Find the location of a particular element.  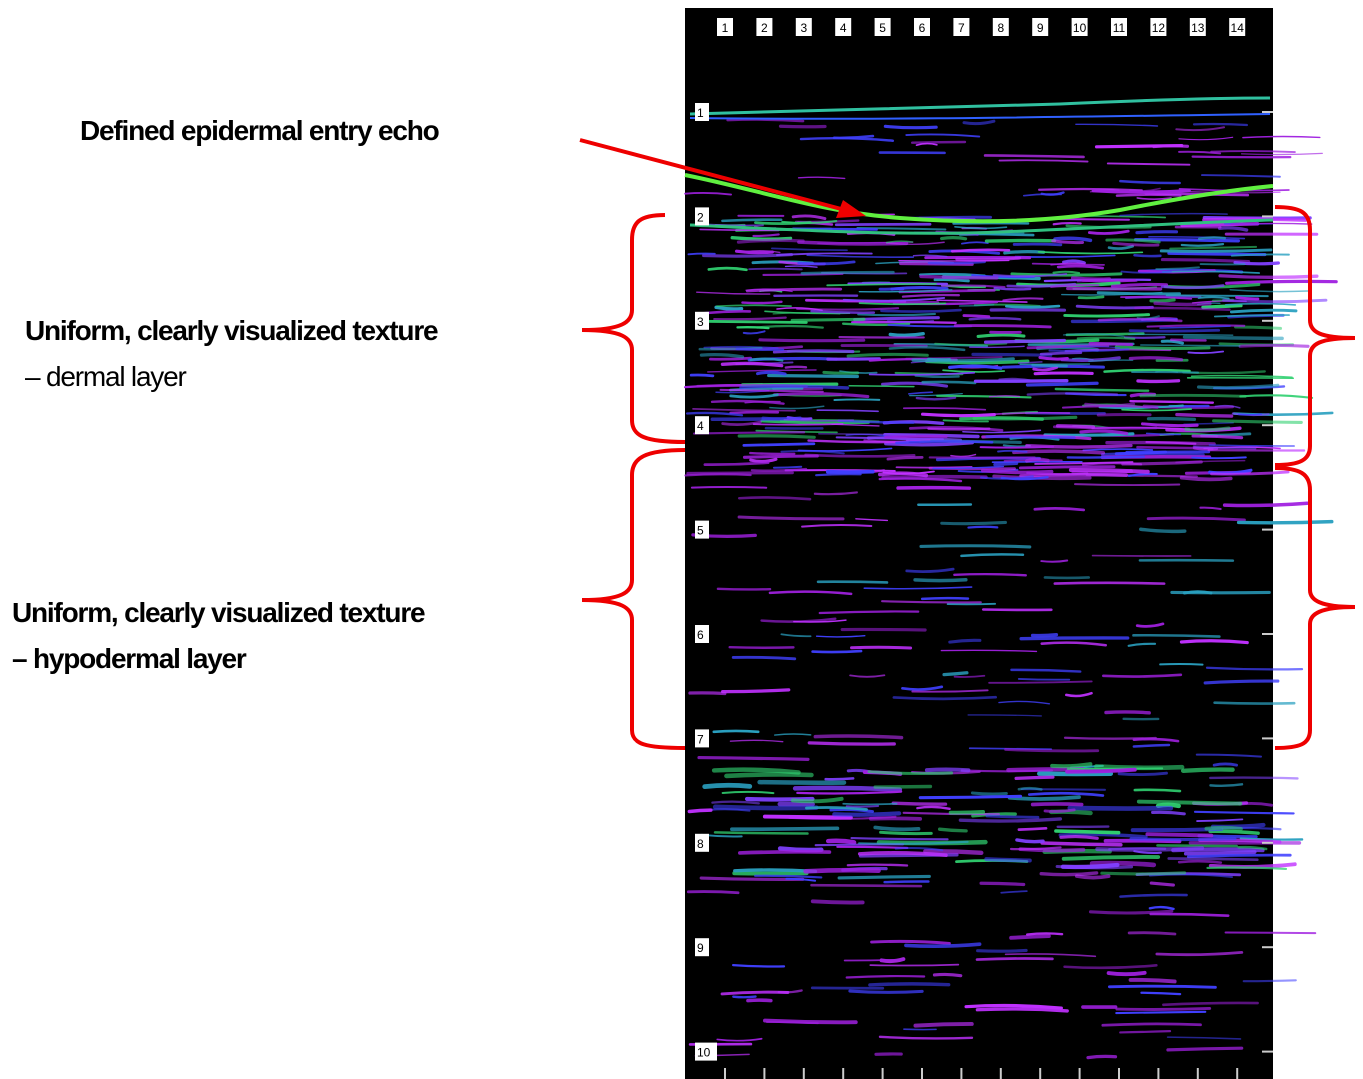

annotation: – dermal layer is located at coordinates (105, 376).